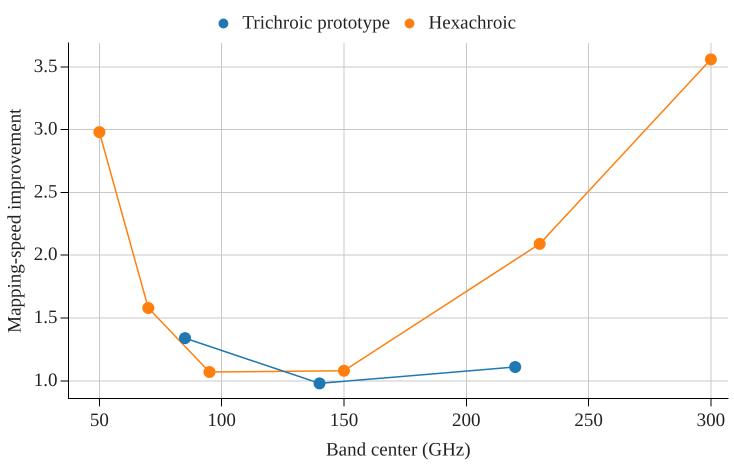 The height and width of the screenshot is (466, 734). Describe the element at coordinates (15, 220) in the screenshot. I see `y-axis-title: Mapping-speed improvement` at that location.